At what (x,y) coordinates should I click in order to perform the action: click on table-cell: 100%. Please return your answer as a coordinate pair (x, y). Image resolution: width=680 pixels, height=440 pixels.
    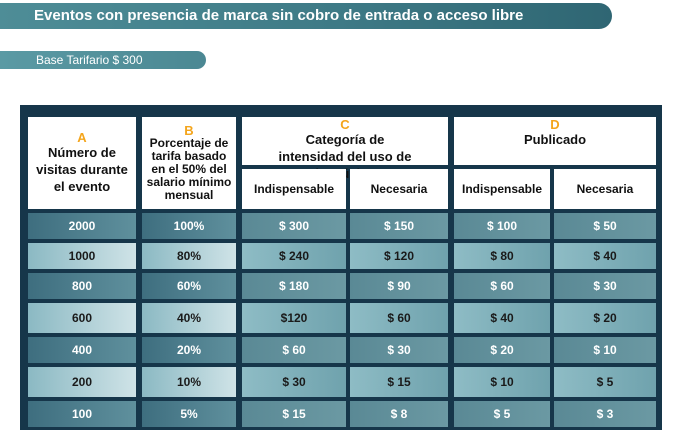
    Looking at the image, I should click on (189, 226).